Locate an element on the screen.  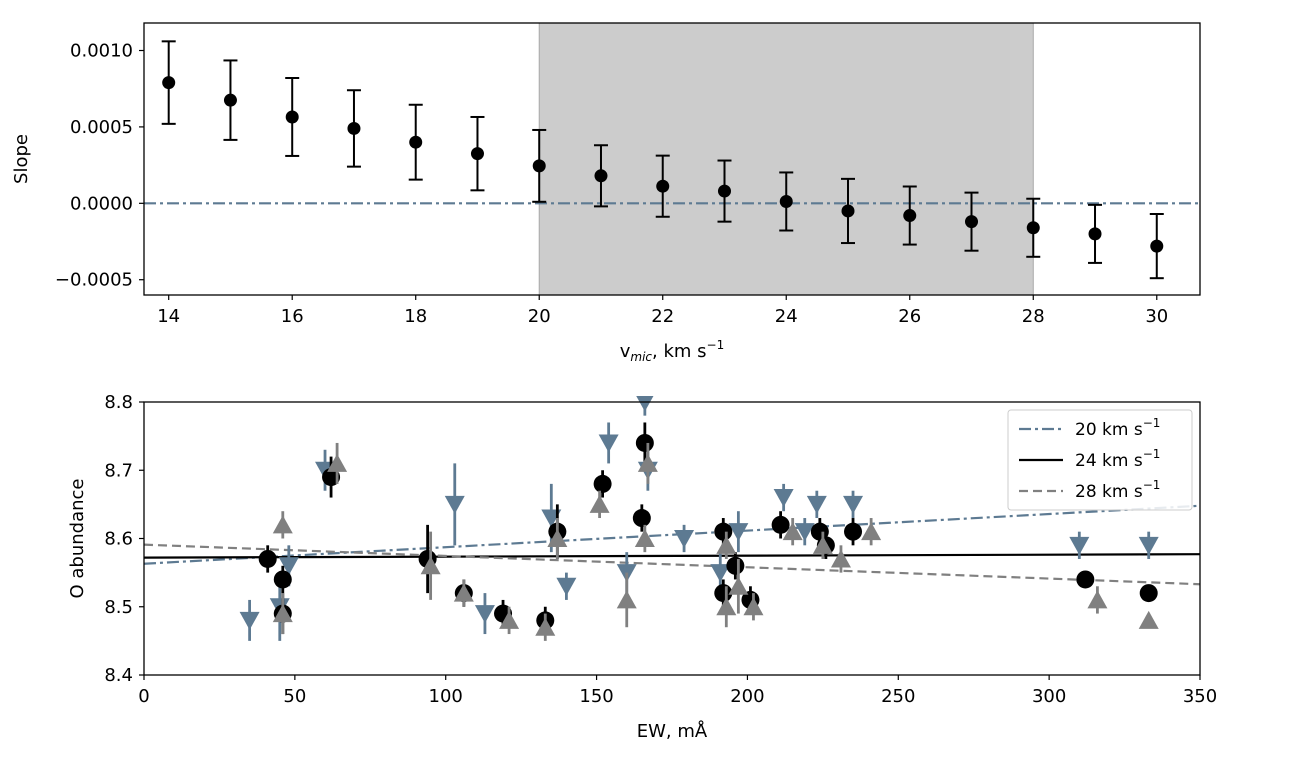
top-y-ticks: −0.0005 0.0000 0.0005 0.0010 is located at coordinates (99, 166).